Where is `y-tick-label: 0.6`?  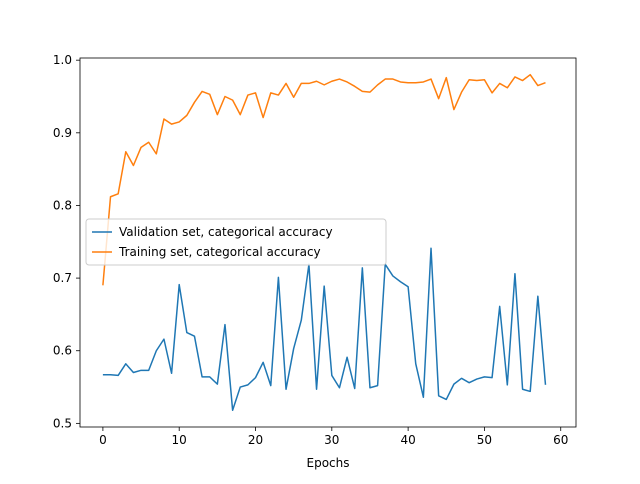
y-tick-label: 0.6 is located at coordinates (62, 351).